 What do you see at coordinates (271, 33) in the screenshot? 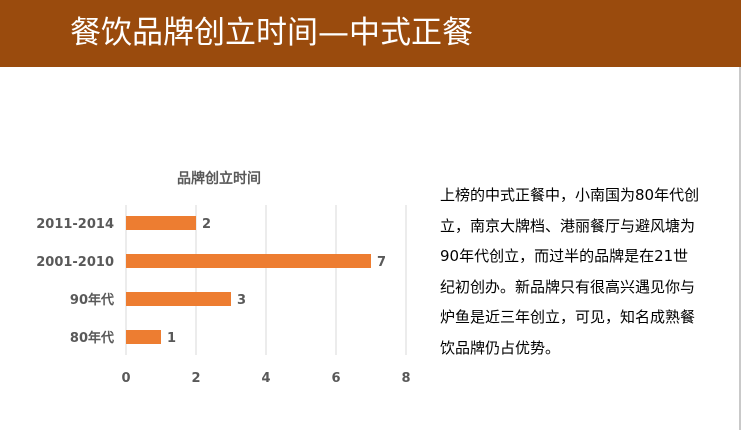
I see `page-title: 餐饮品牌创立时间—中式正餐` at bounding box center [271, 33].